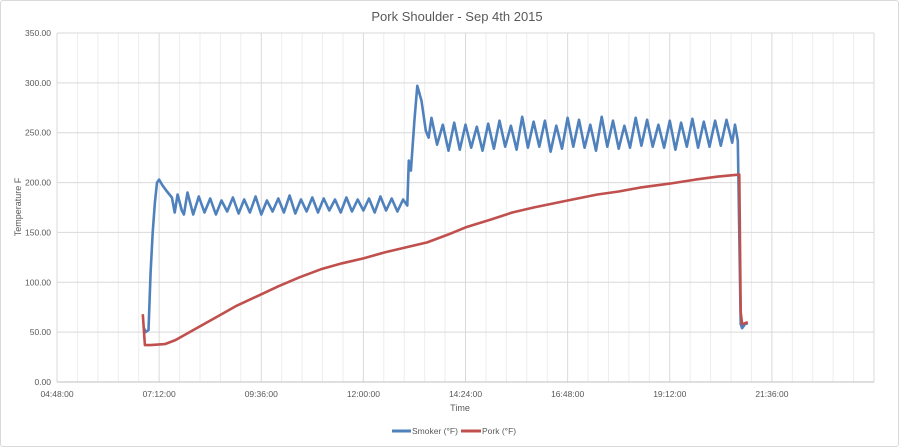  Describe the element at coordinates (435, 431) in the screenshot. I see `legend-label-smoker: Smoker (°F)` at that location.